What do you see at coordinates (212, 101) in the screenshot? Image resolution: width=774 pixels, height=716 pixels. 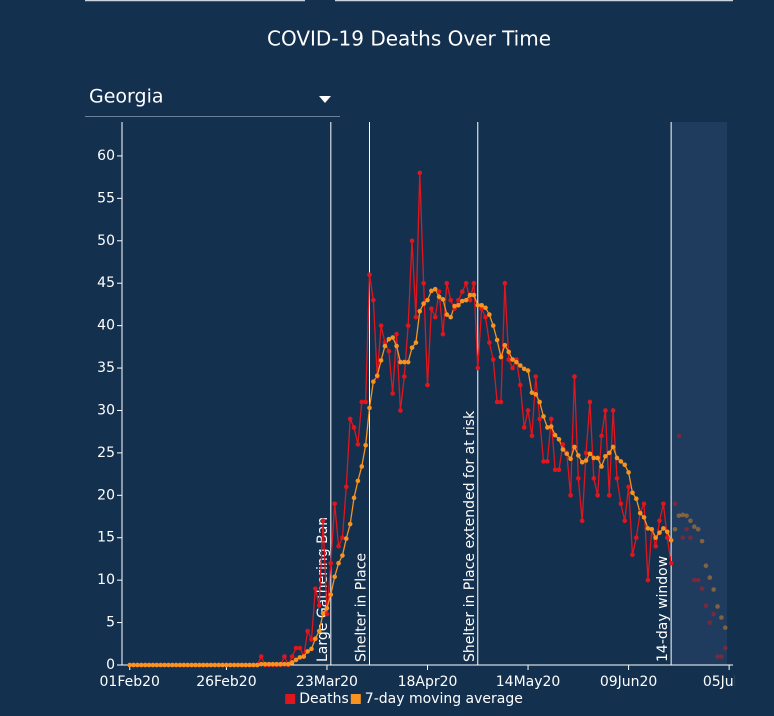 I see `state-dropdown: Georgia` at bounding box center [212, 101].